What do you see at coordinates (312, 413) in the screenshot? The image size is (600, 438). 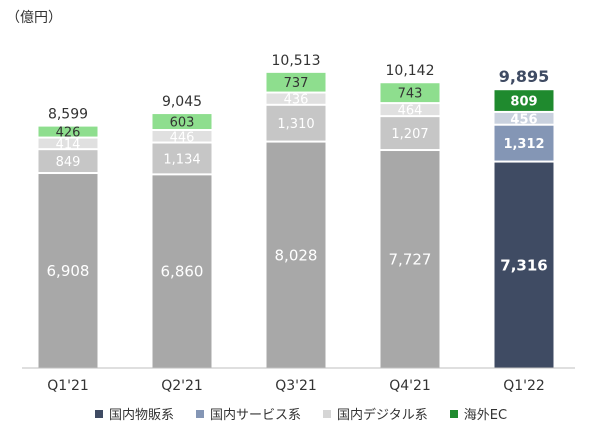 I see `legend: 国内物販系 国内サービス系 国内デジタル系 海外EC` at bounding box center [312, 413].